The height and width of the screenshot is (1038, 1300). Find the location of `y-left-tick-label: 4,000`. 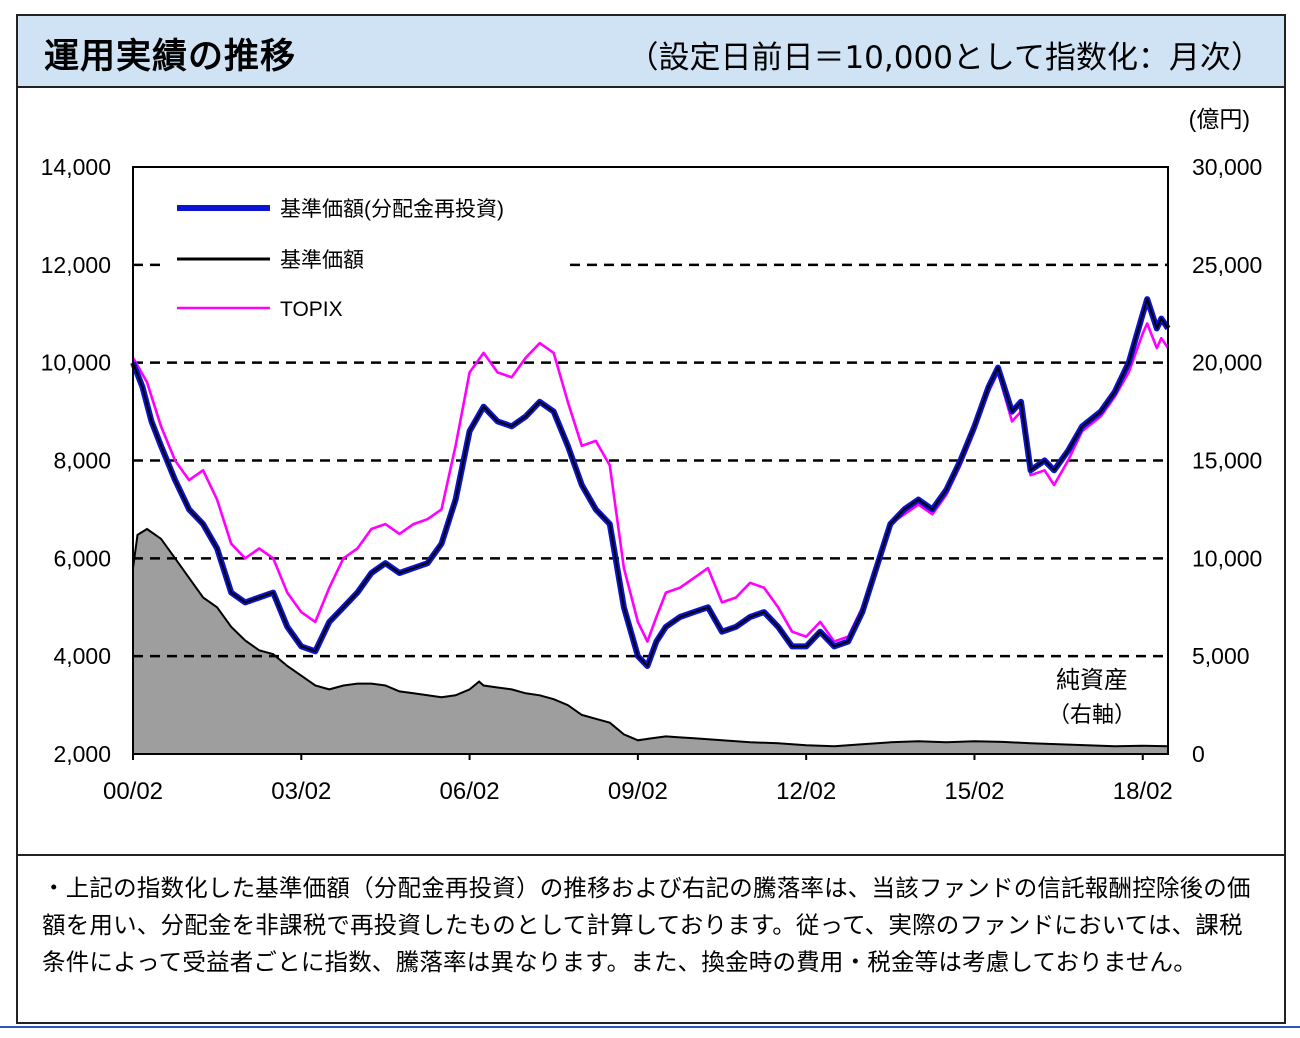

y-left-tick-label: 4,000 is located at coordinates (82, 656).